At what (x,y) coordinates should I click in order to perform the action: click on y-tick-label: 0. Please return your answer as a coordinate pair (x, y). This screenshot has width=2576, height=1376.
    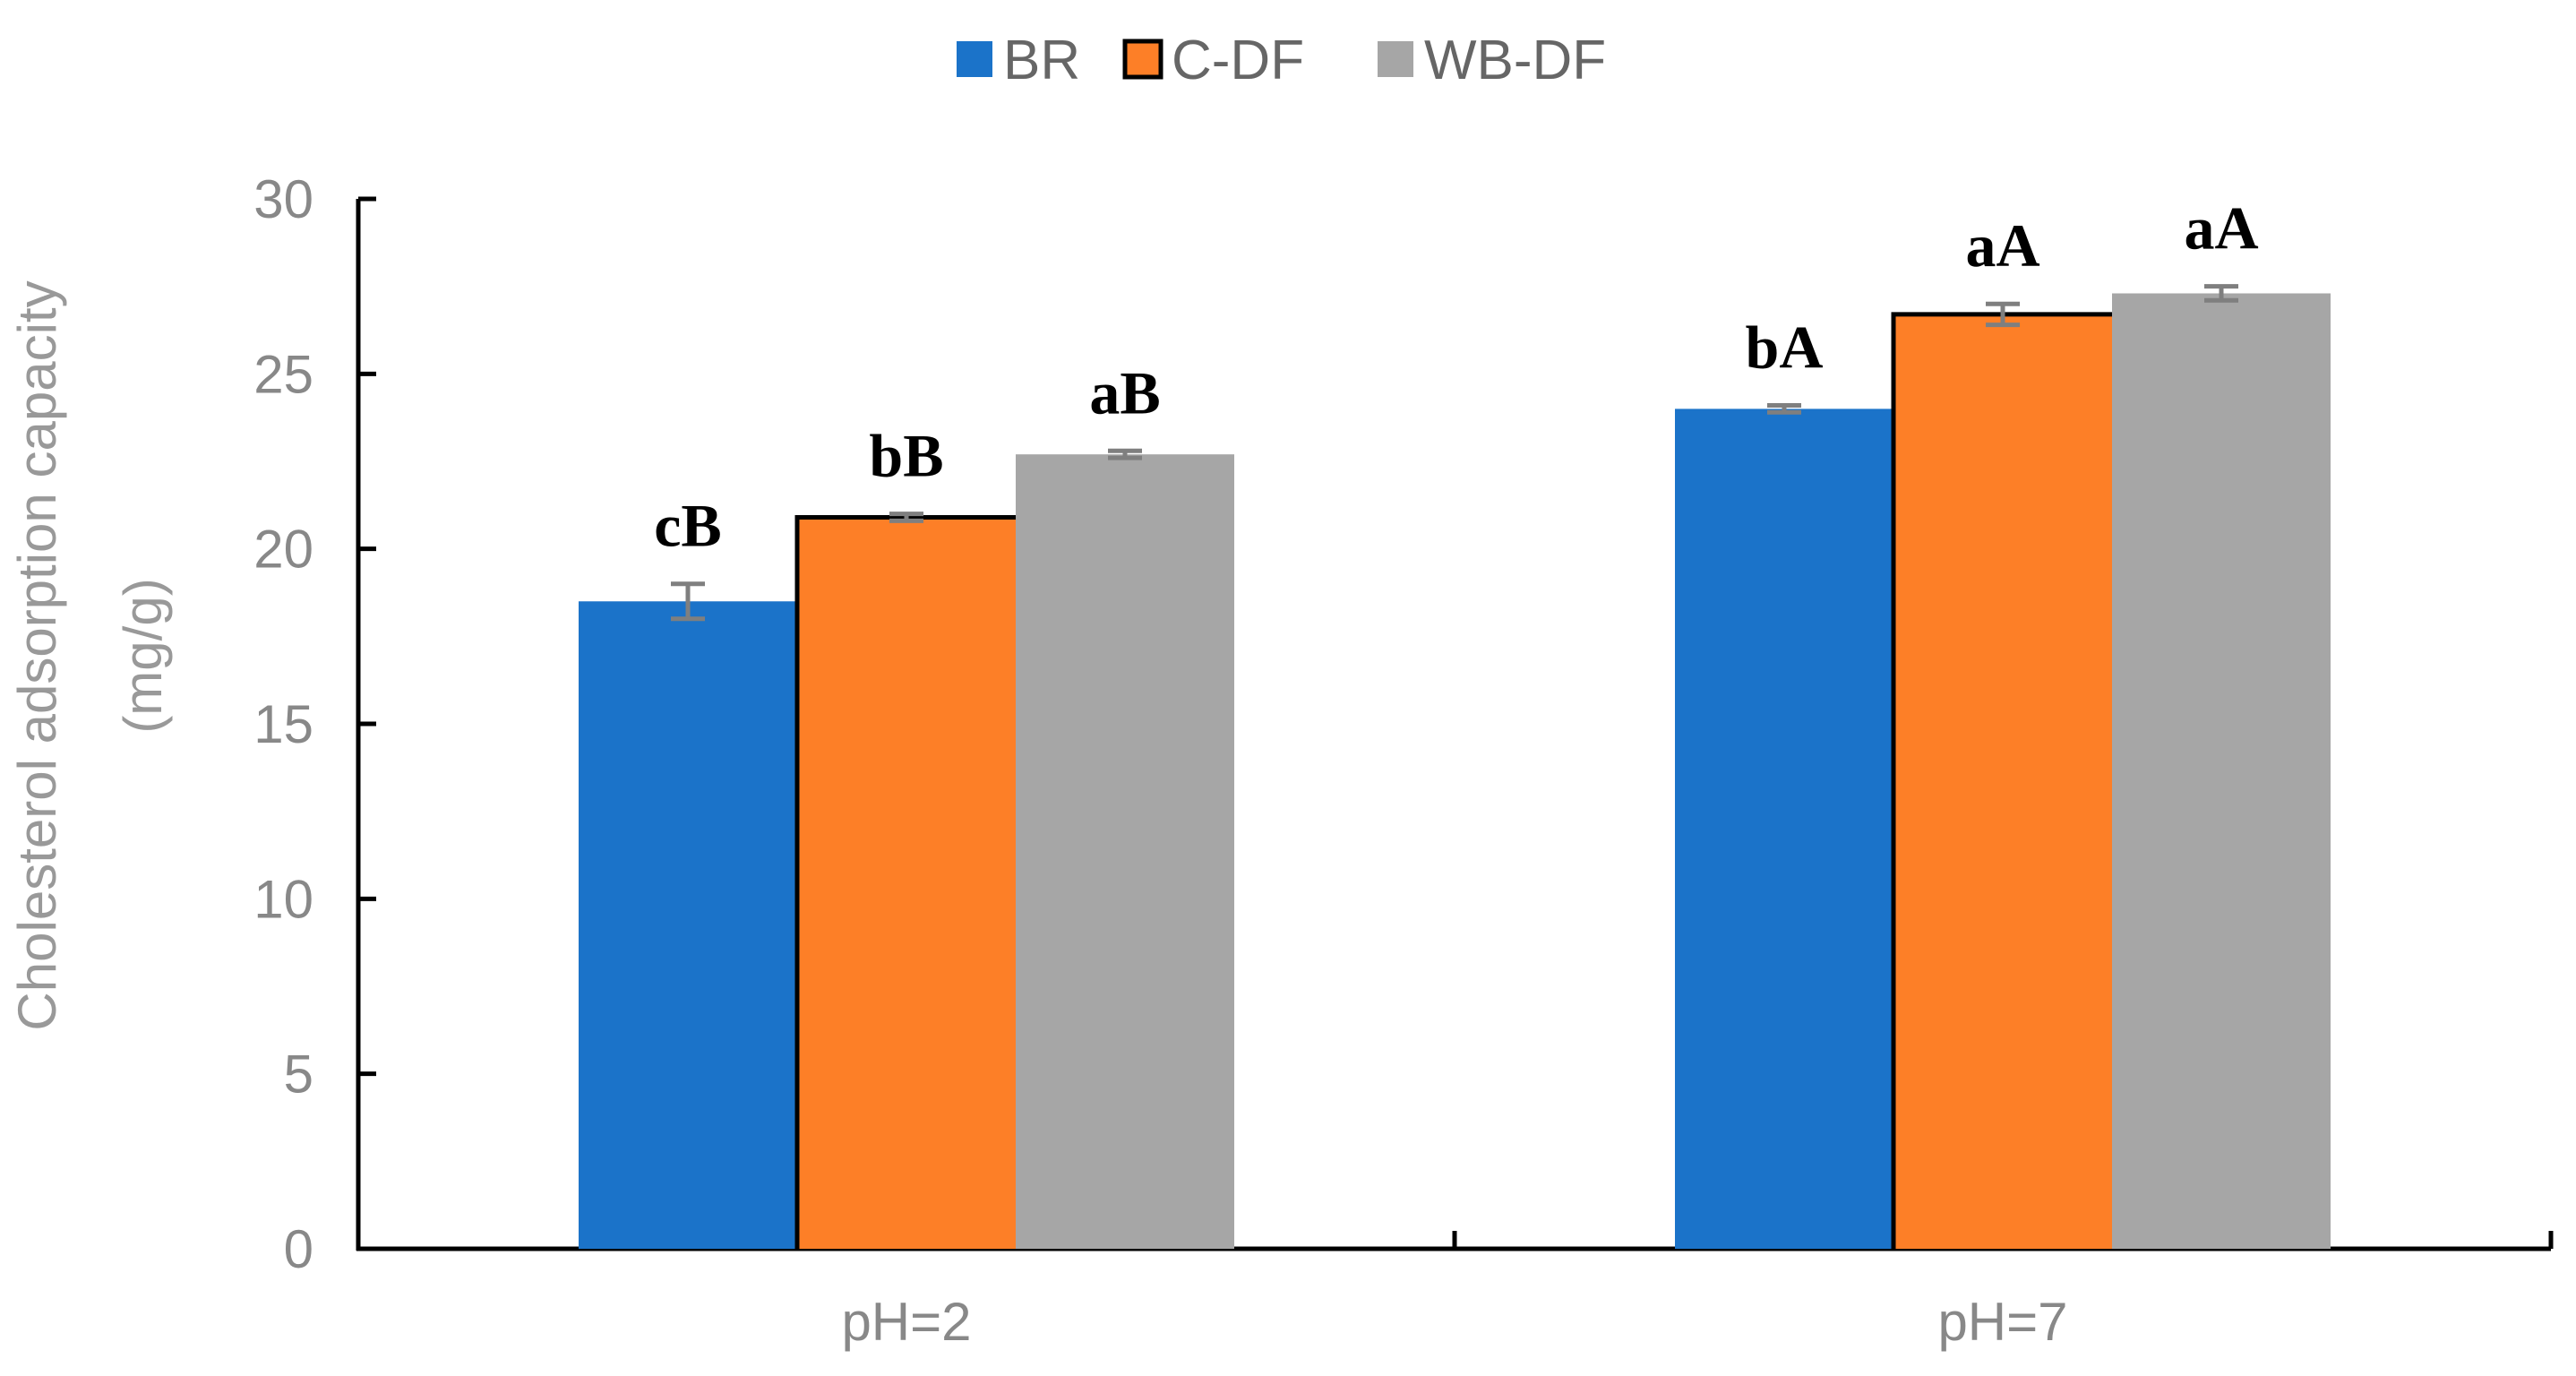
    Looking at the image, I should click on (298, 1249).